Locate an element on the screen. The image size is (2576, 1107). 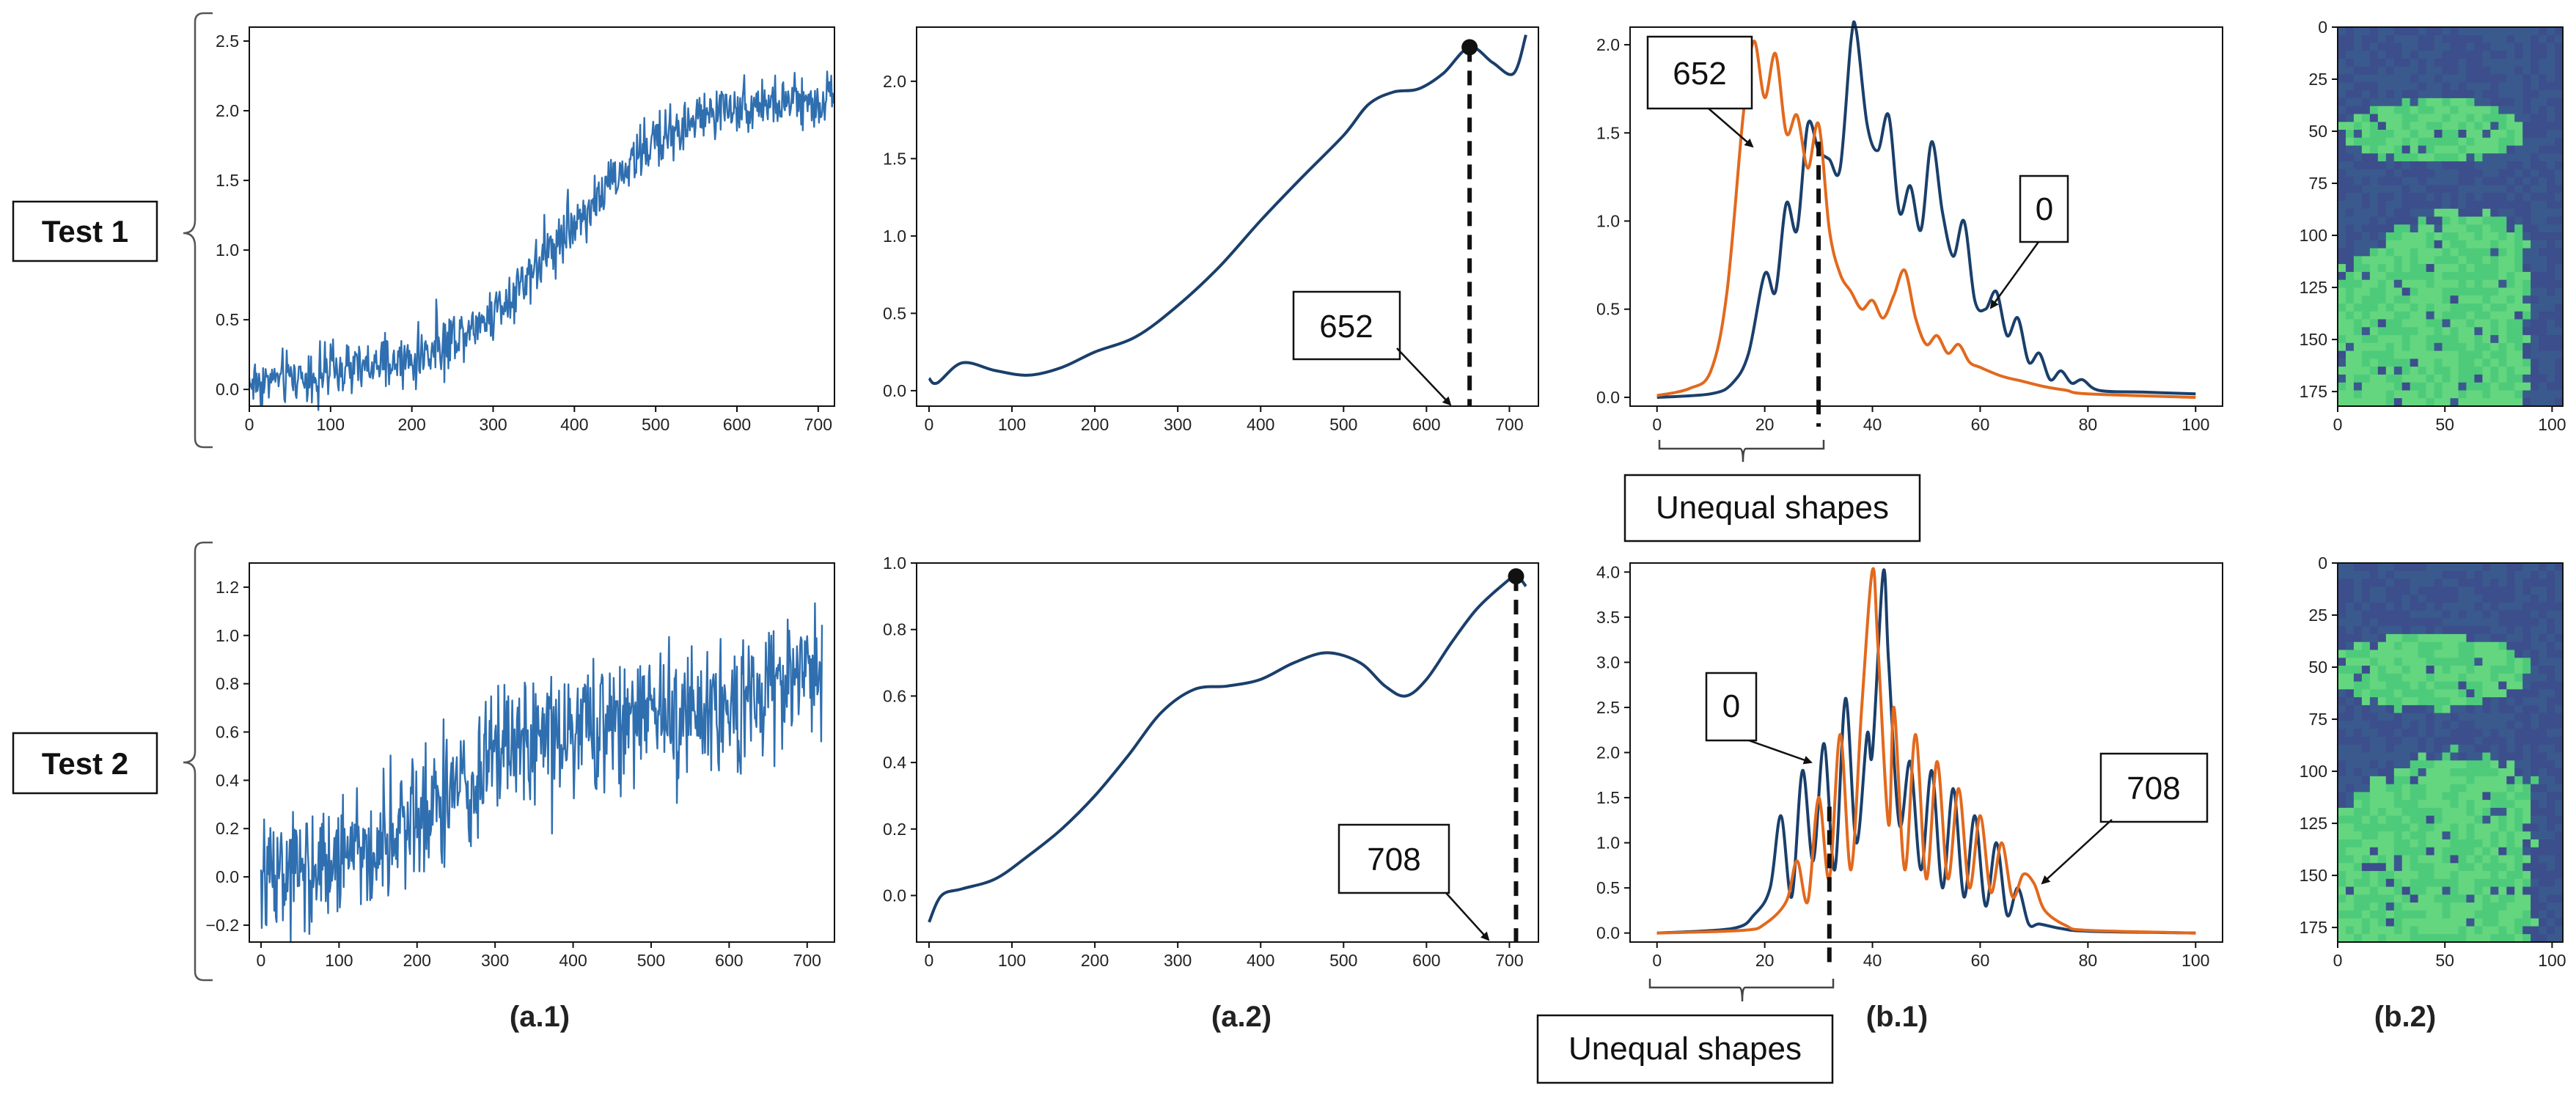
plot-frame is located at coordinates (542, 216).